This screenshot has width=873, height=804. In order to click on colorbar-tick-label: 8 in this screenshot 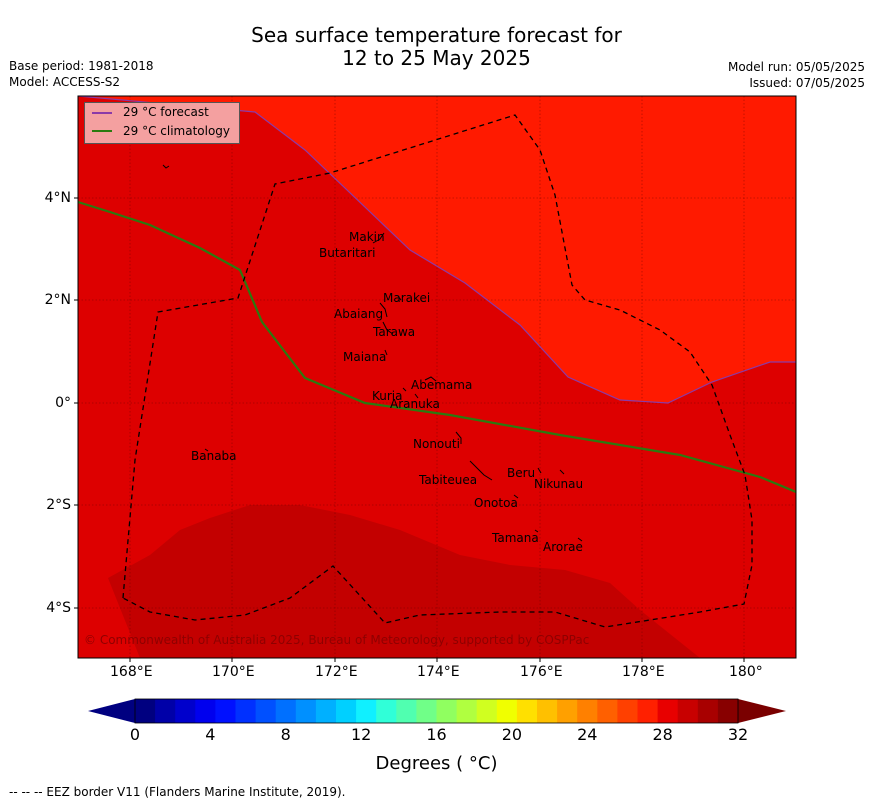, I will do `click(285, 734)`.